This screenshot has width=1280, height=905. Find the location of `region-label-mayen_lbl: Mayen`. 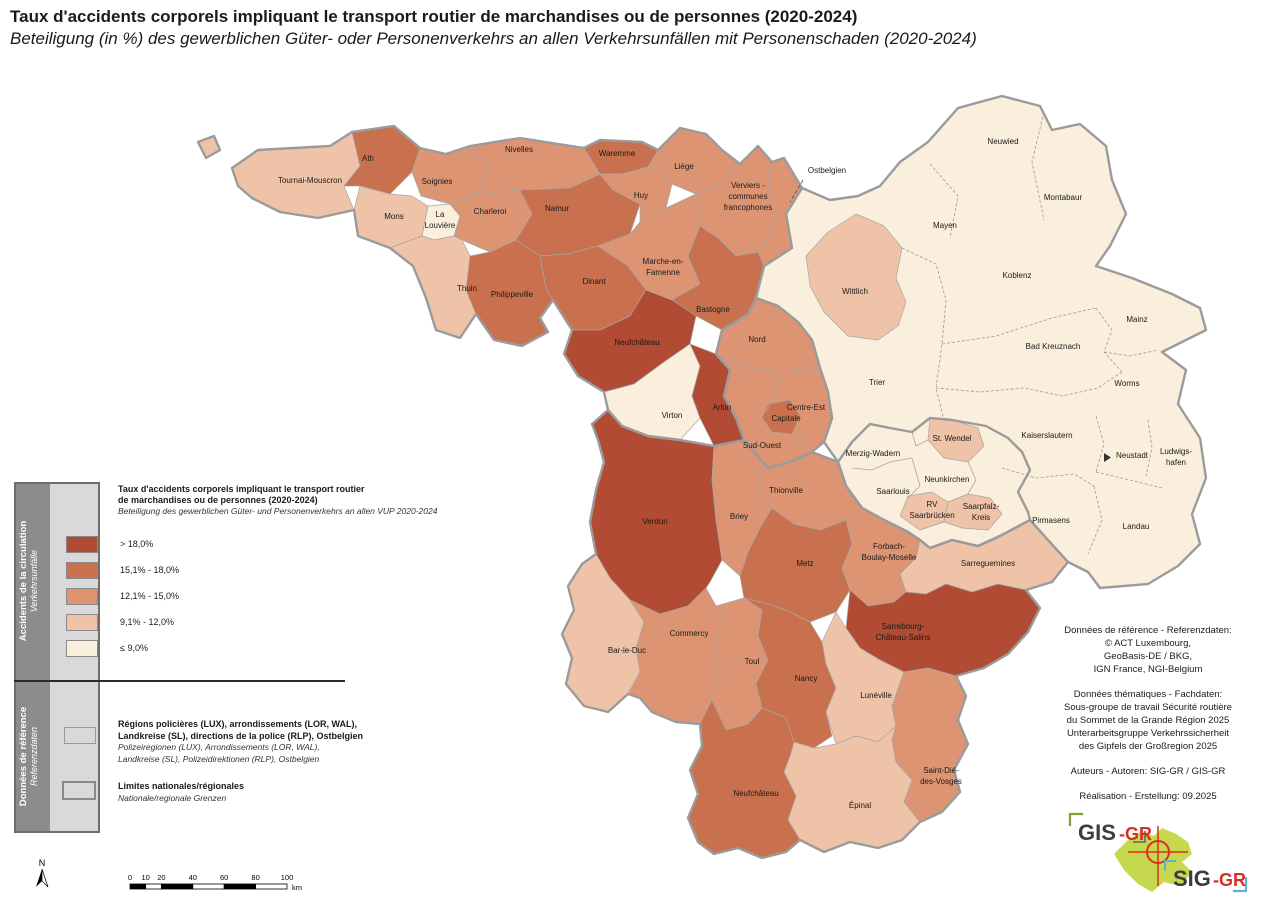

region-label-mayen_lbl: Mayen is located at coordinates (945, 225).